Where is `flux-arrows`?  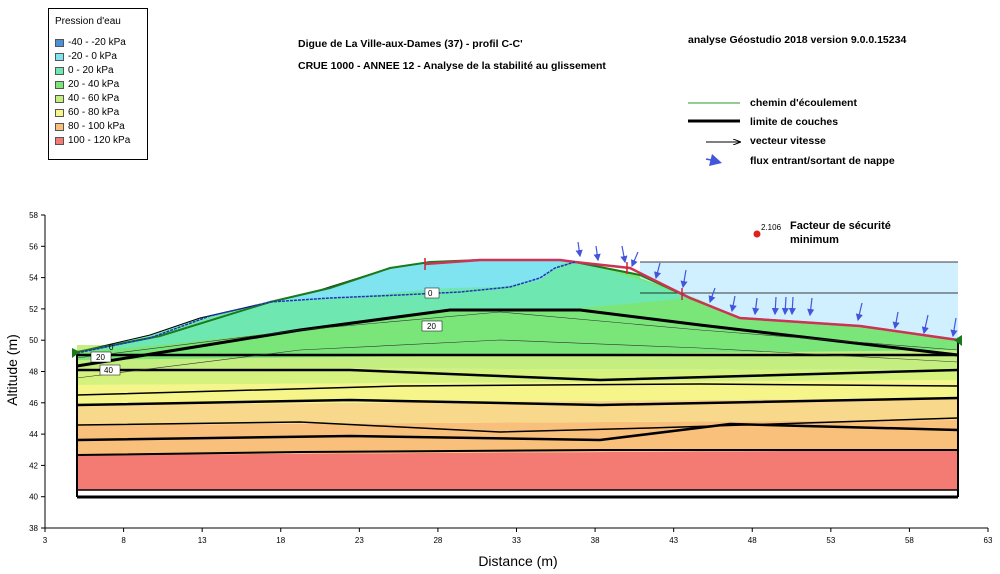
flux-arrows is located at coordinates (766, 289).